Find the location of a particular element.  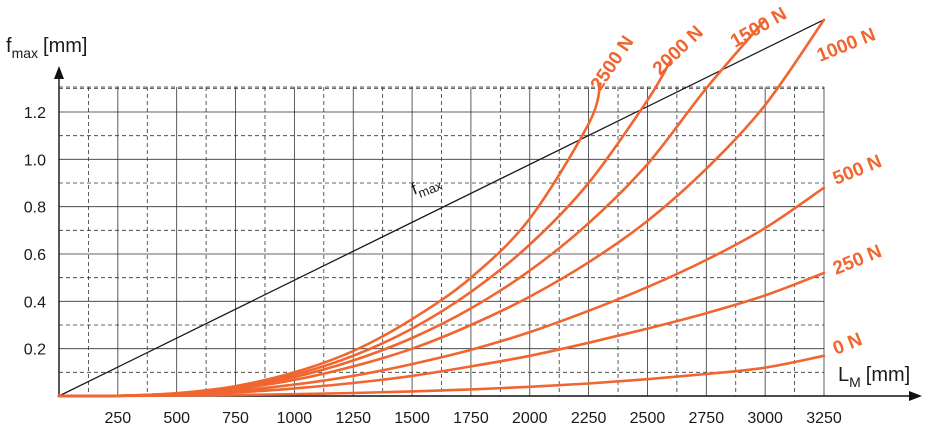

y-tick-label-0-2: 0.2 is located at coordinates (35, 350).